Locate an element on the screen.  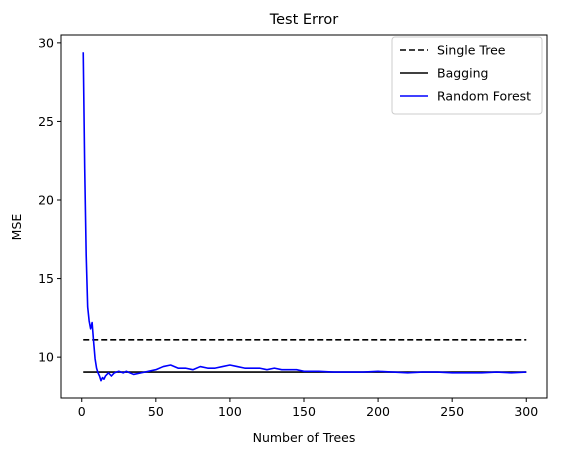
legend-label-random-forest: Random Forest is located at coordinates (484, 96).